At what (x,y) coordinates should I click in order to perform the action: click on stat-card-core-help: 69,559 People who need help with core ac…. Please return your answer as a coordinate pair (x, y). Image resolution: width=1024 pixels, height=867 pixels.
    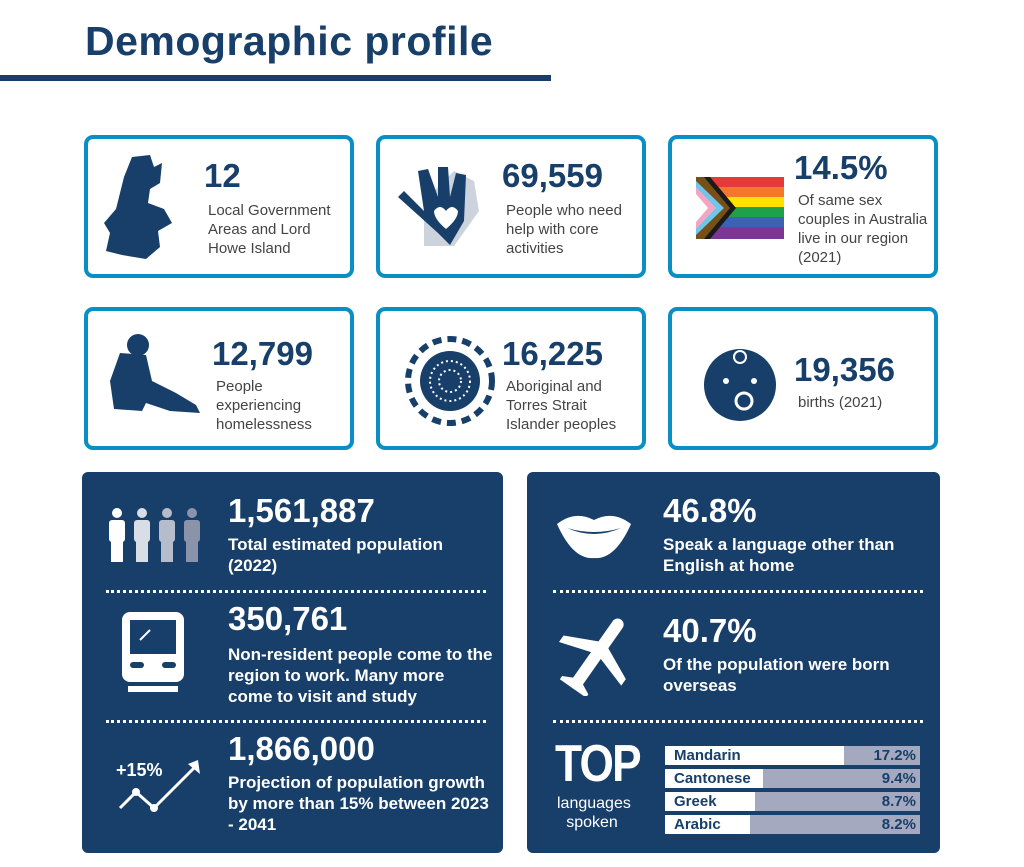
    Looking at the image, I should click on (511, 206).